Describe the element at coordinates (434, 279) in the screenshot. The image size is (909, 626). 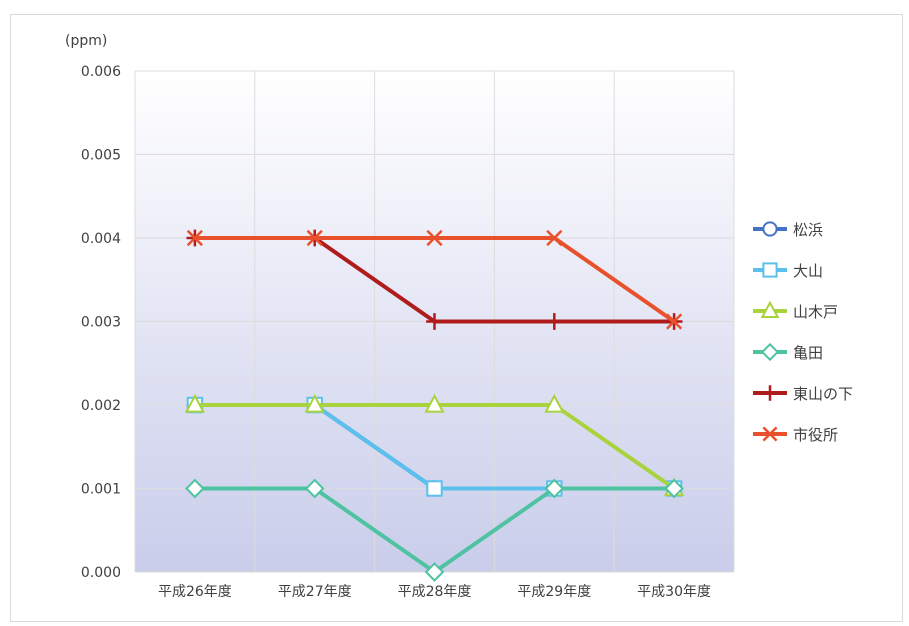
I see `series-市役所` at that location.